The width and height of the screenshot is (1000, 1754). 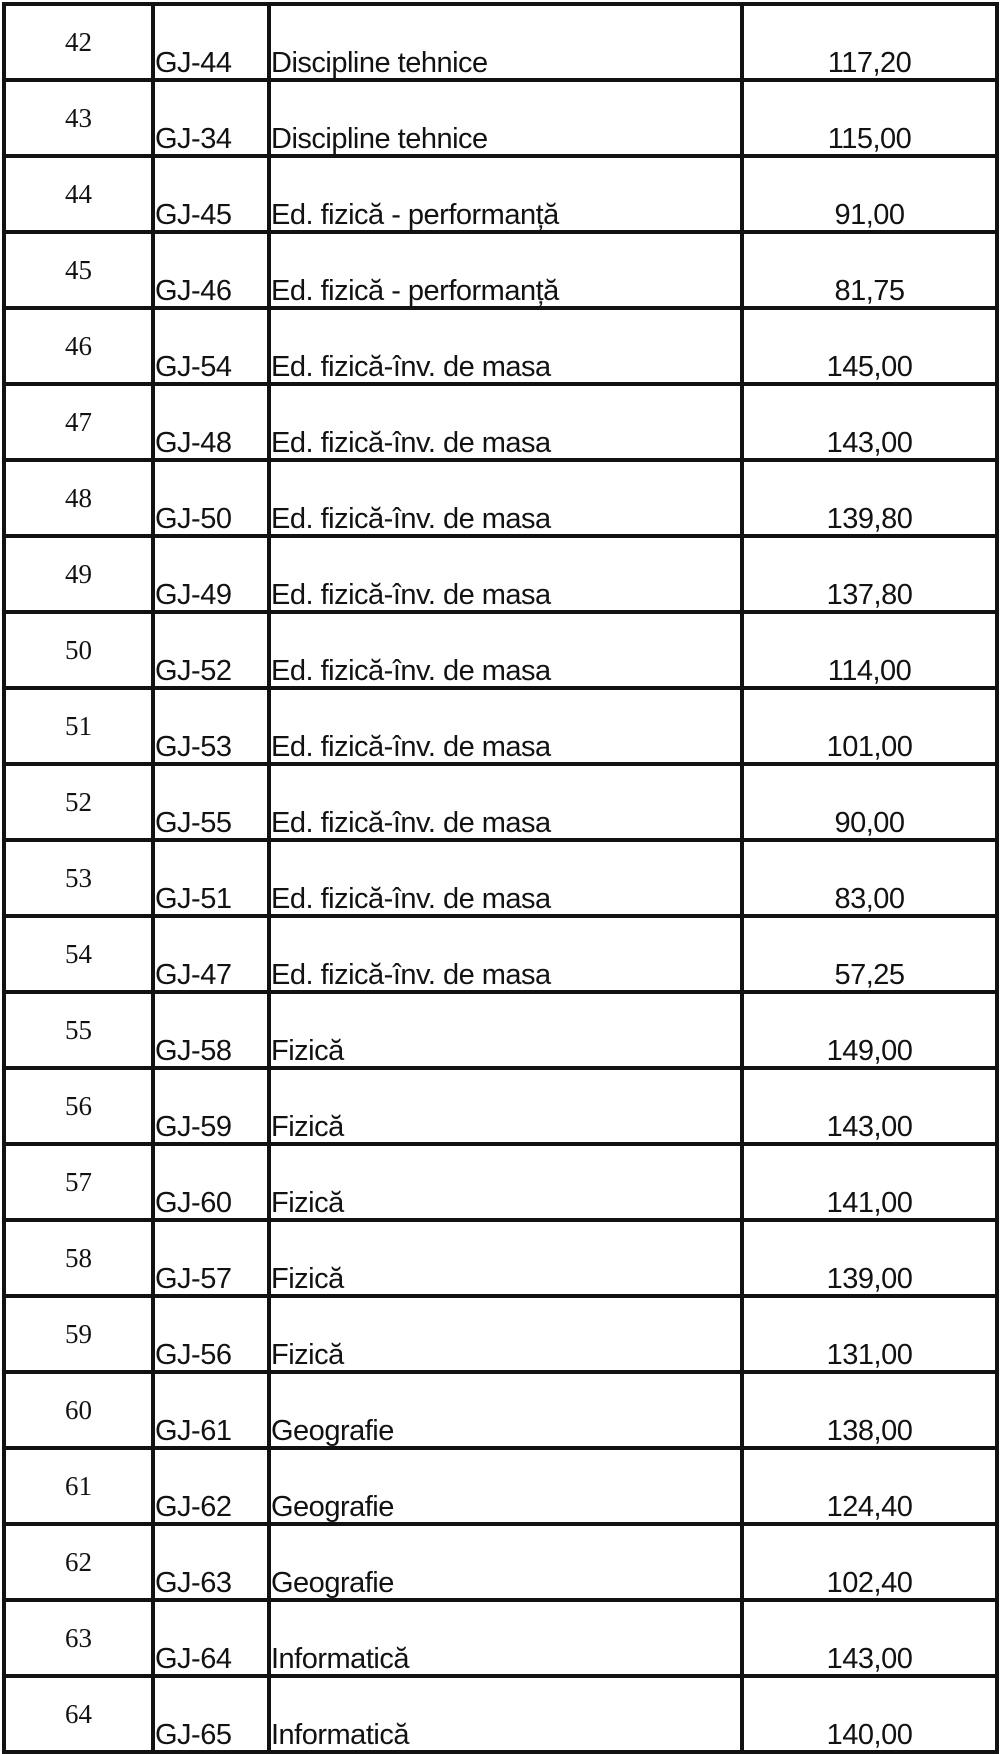 I want to click on code-cell: GJ-57, so click(x=211, y=1258).